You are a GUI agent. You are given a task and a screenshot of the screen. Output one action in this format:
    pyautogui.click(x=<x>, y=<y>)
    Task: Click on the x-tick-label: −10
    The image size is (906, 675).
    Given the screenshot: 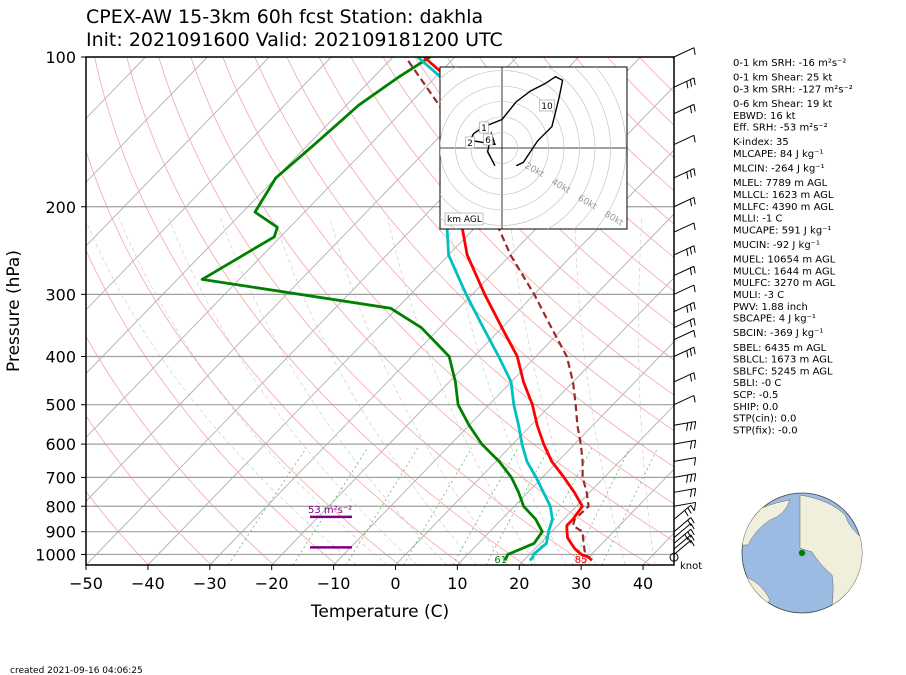 What is the action you would take?
    pyautogui.click(x=334, y=583)
    